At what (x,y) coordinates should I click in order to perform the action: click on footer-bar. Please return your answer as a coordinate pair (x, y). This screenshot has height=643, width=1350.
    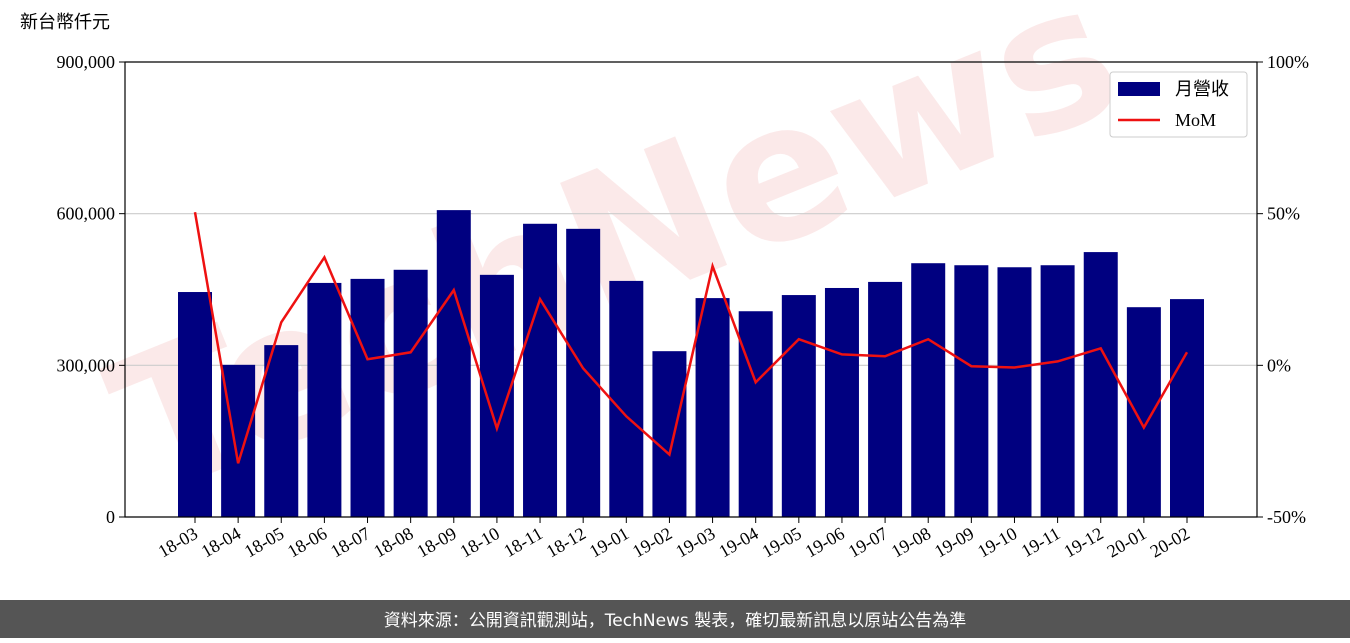
    Looking at the image, I should click on (675, 619).